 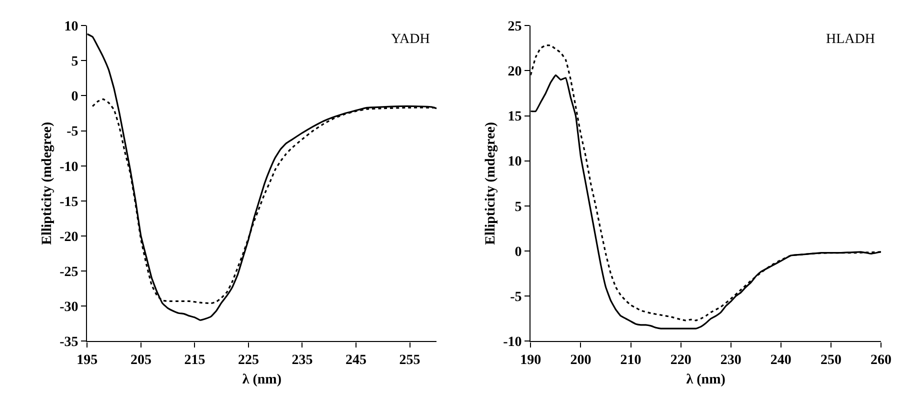 I want to click on y-tick-label: -15, so click(x=69, y=202).